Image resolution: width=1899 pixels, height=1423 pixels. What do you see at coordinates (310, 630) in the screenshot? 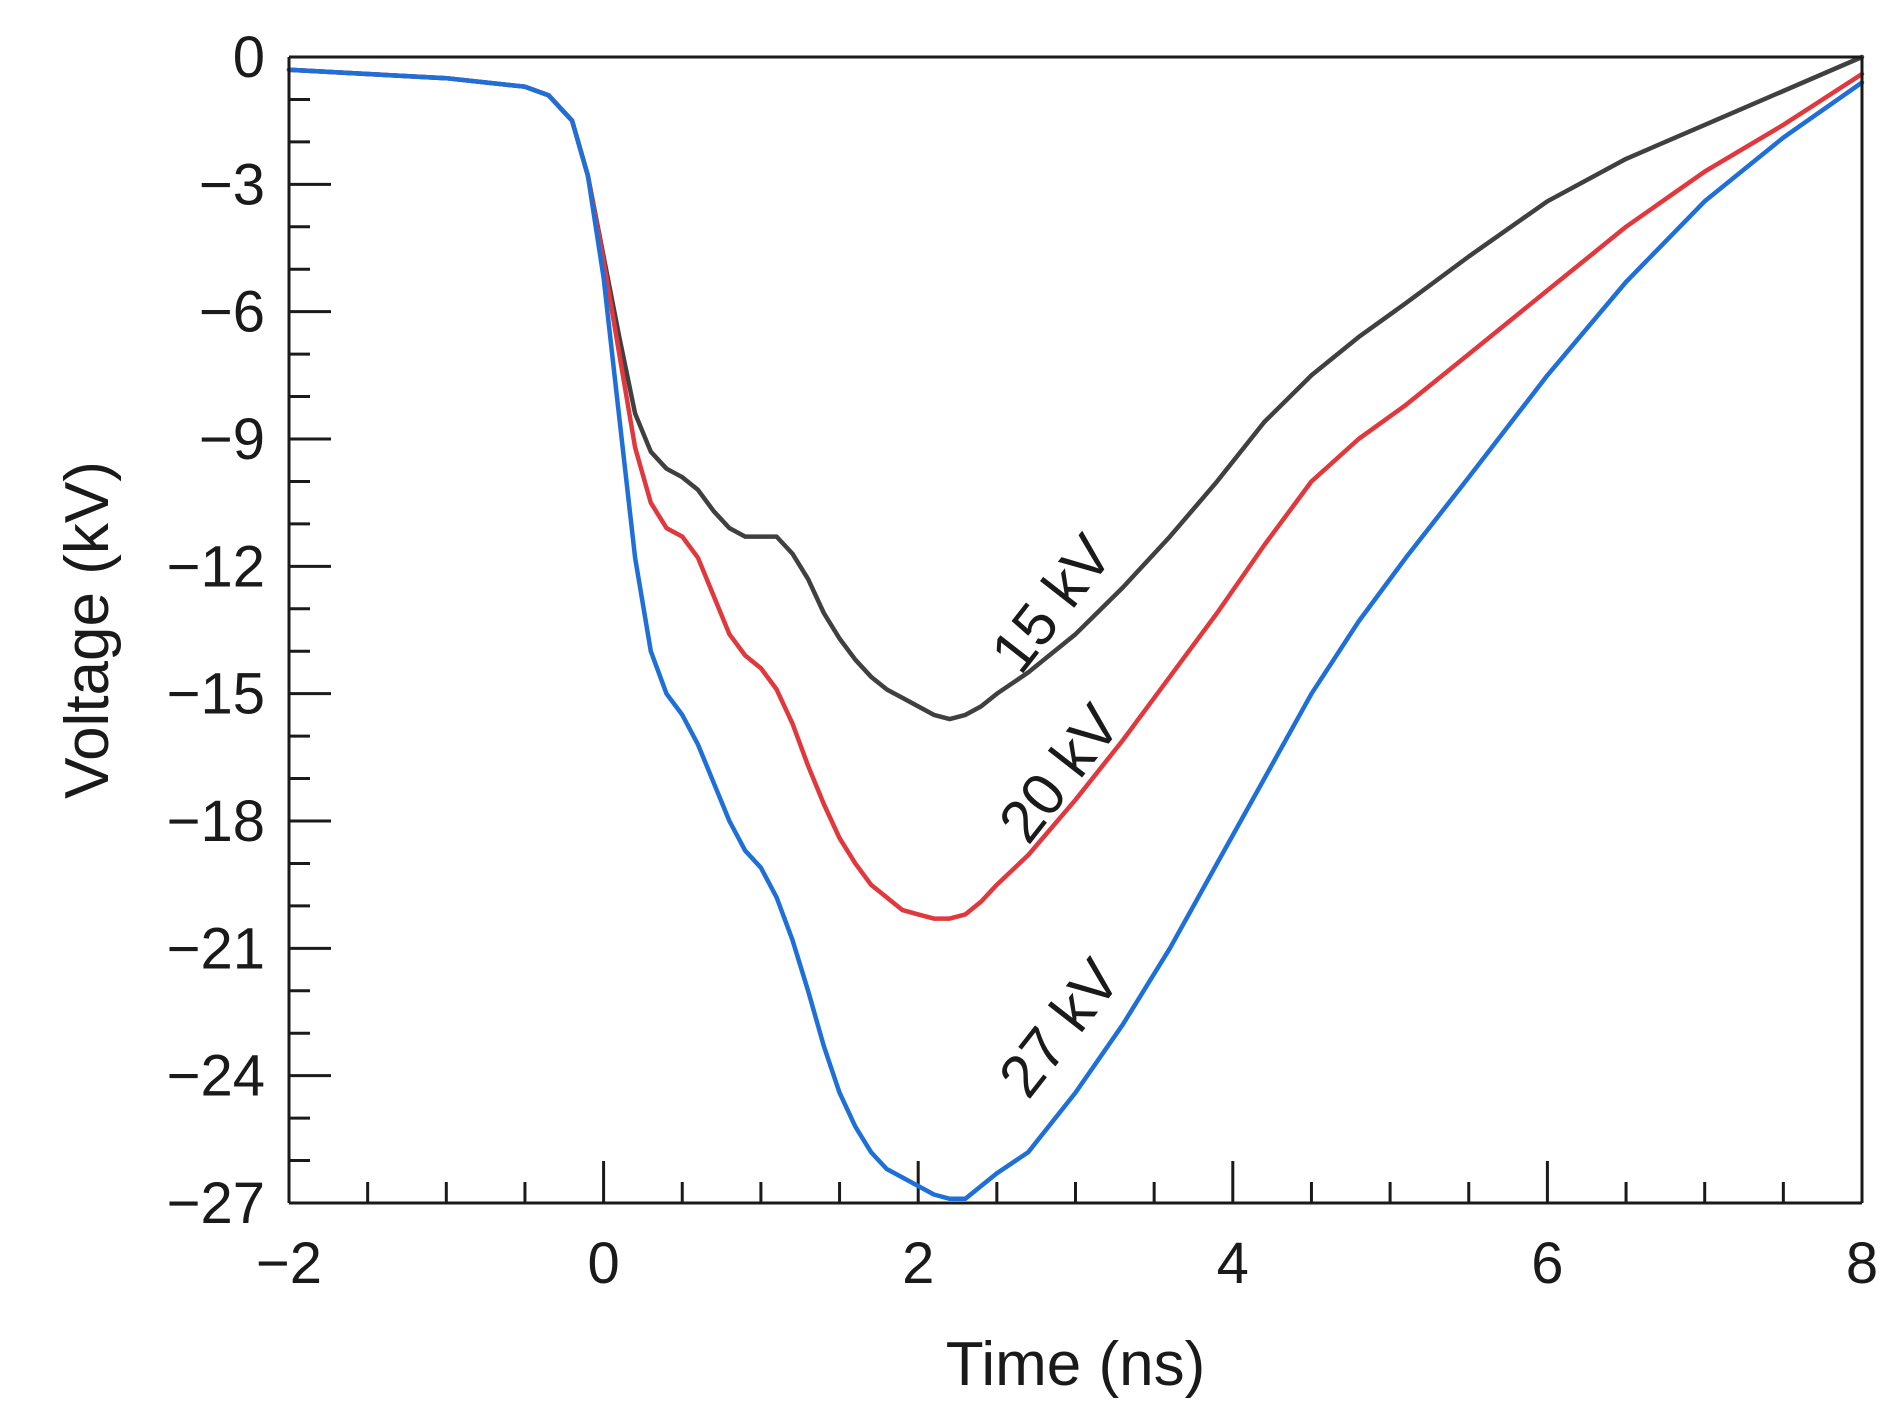
I see `y-axis-ticks` at bounding box center [310, 630].